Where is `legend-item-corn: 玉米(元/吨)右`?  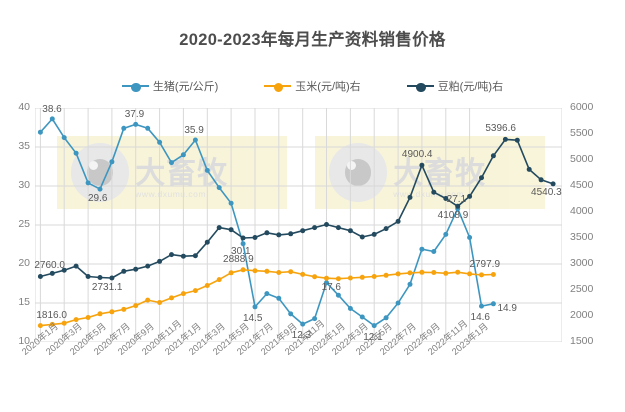
legend-item-corn: 玉米(元/吨)右 is located at coordinates (312, 86).